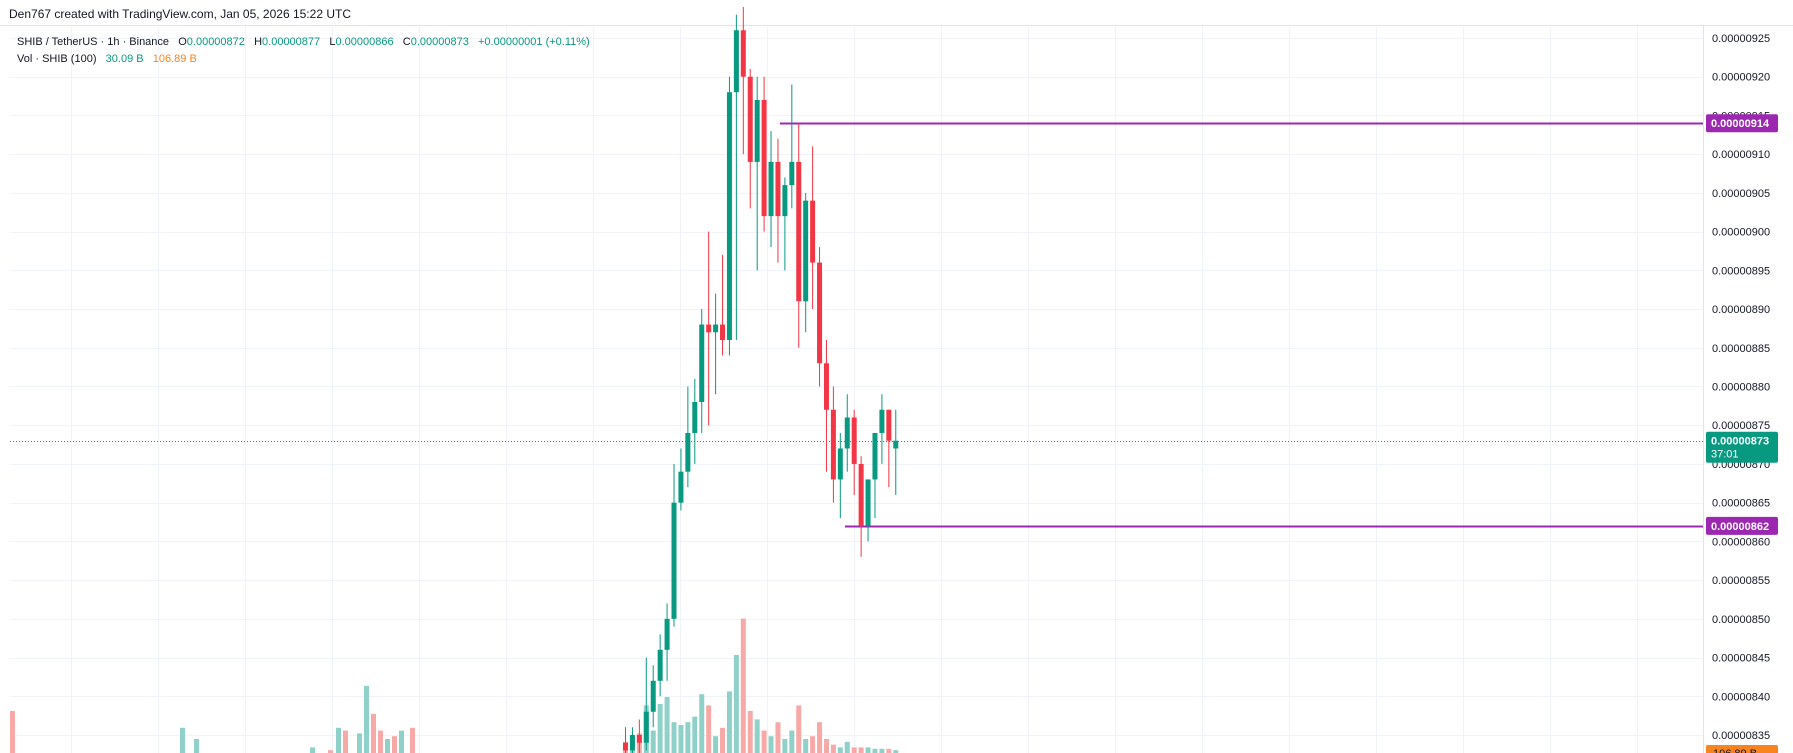 The width and height of the screenshot is (1793, 753). I want to click on price-tick-label: 0.00000850, so click(1741, 620).